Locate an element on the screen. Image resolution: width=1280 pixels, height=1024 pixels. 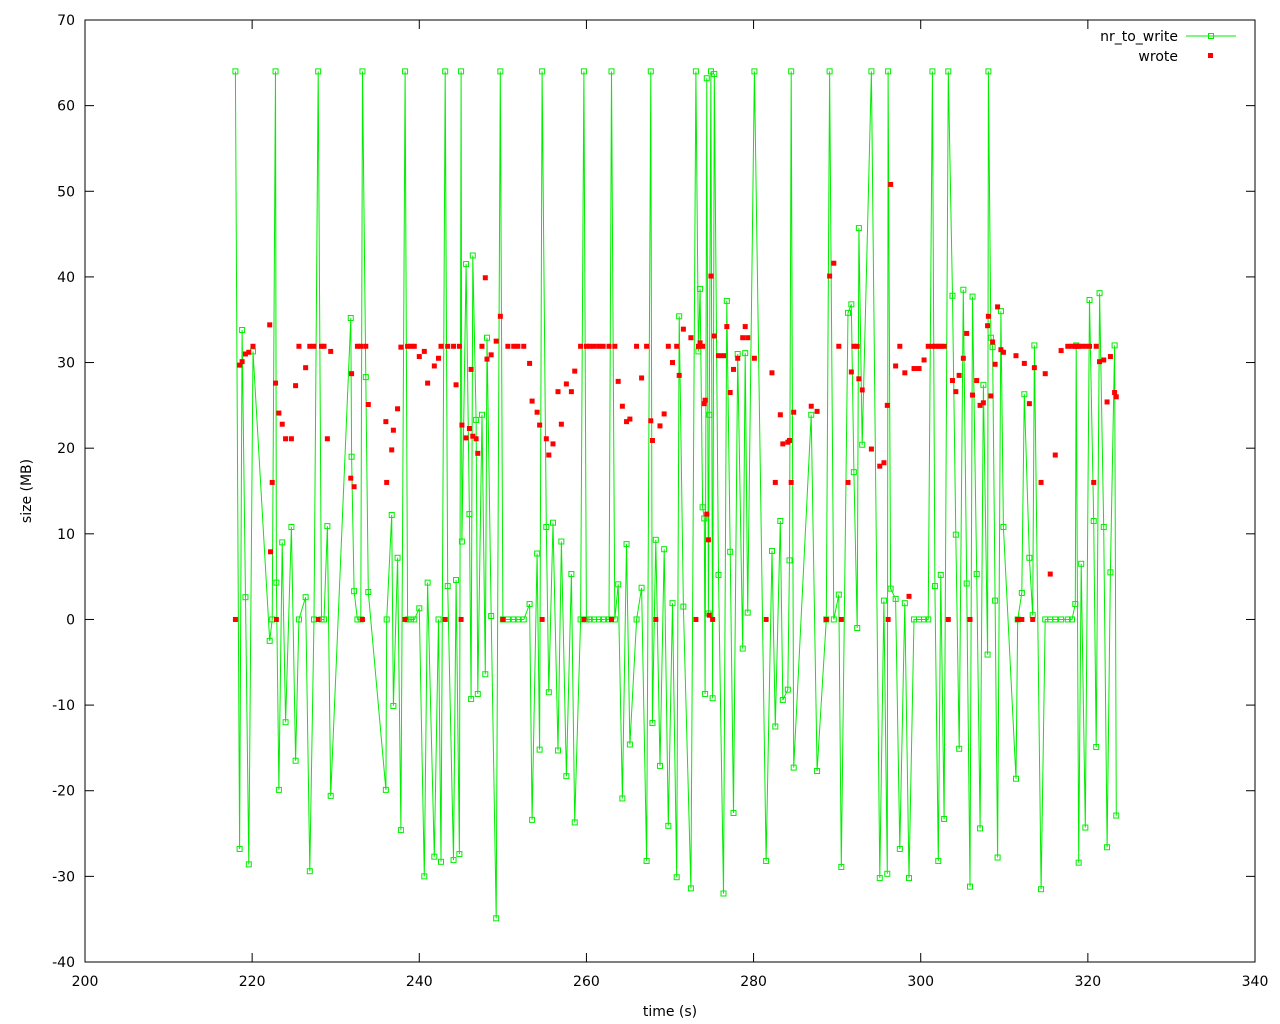
y-tick-label: 50 is located at coordinates (66, 192).